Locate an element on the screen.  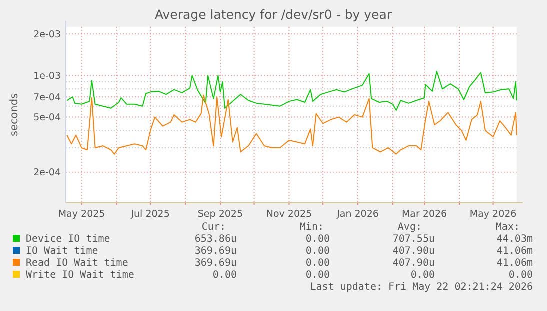
line-series is located at coordinates (292, 91).